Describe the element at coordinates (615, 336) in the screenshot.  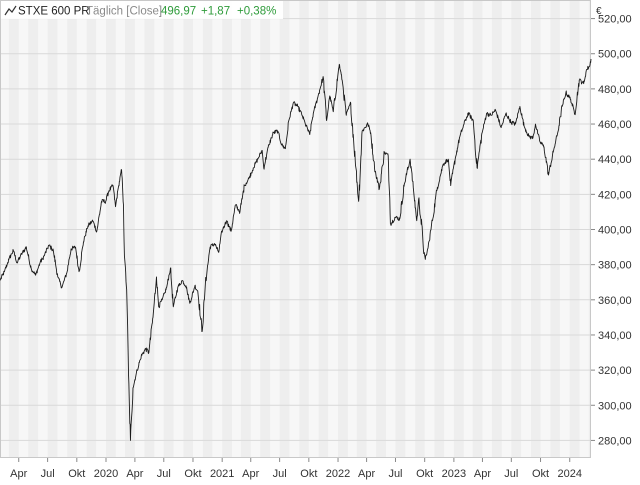
I see `y-tick-label: 340,00` at that location.